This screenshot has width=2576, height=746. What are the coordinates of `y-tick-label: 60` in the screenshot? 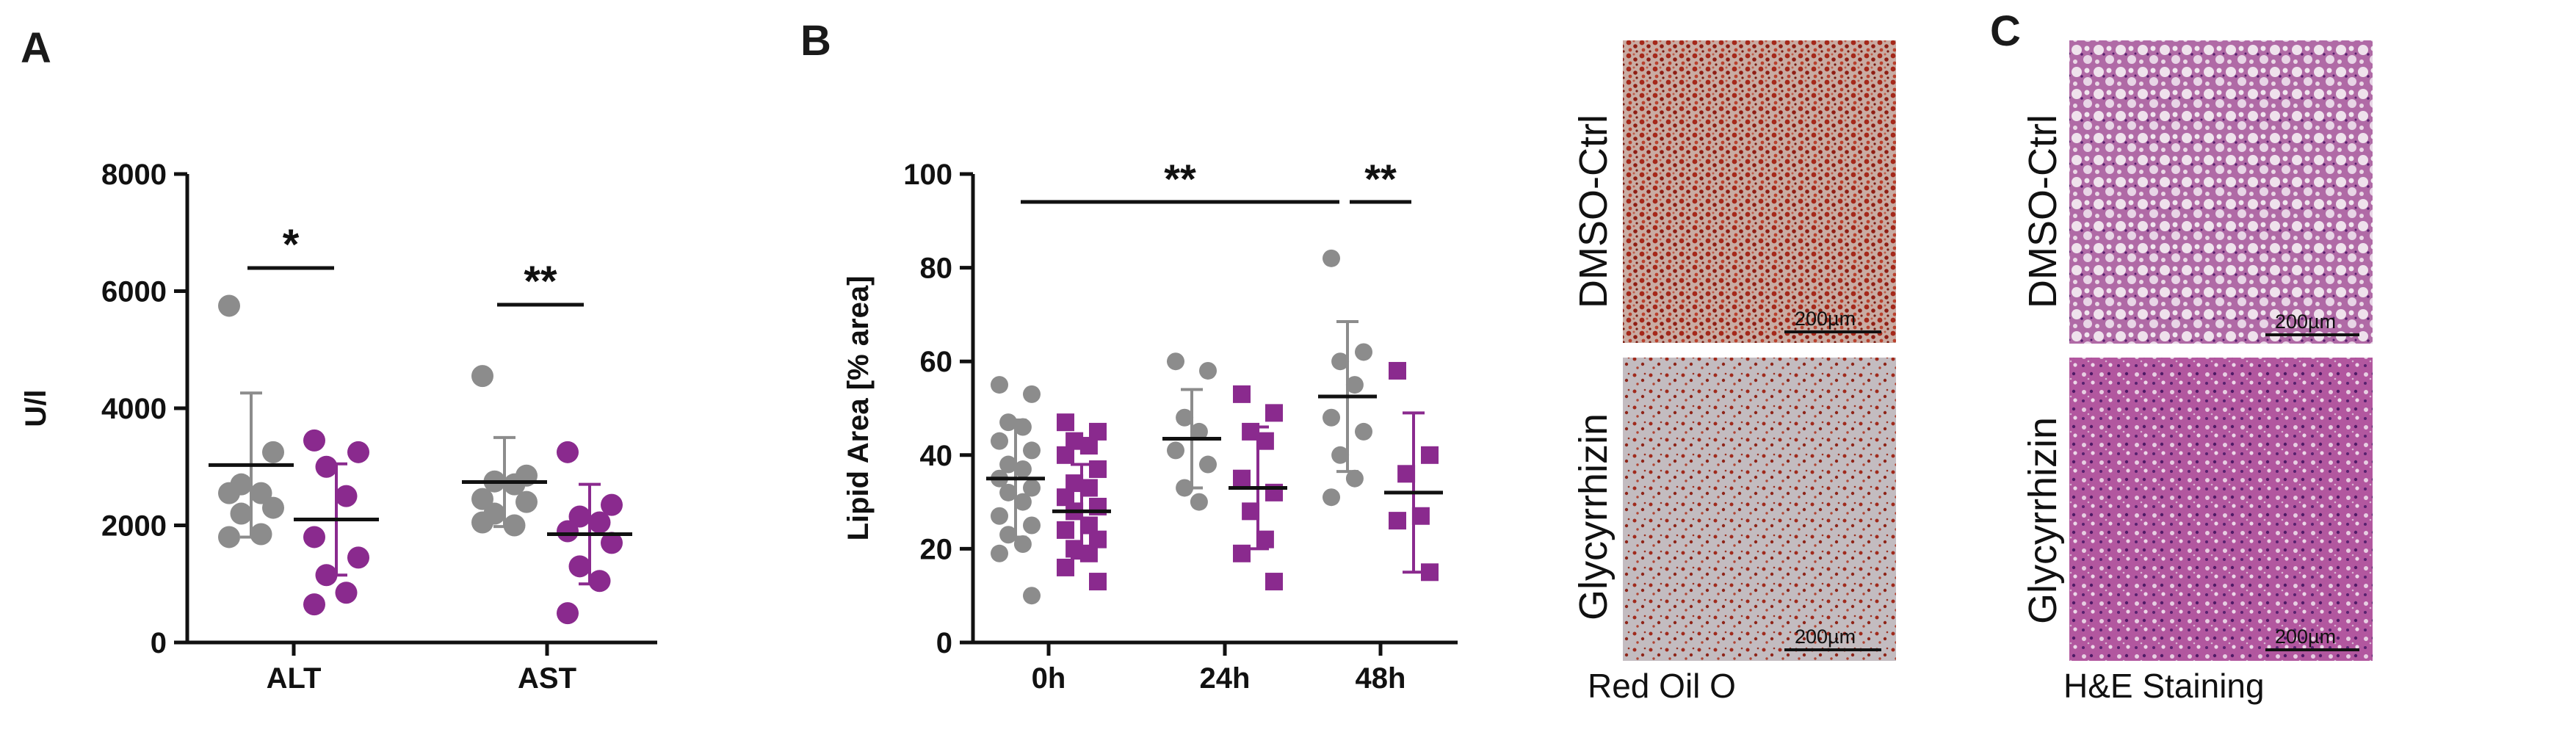 It's located at (936, 362).